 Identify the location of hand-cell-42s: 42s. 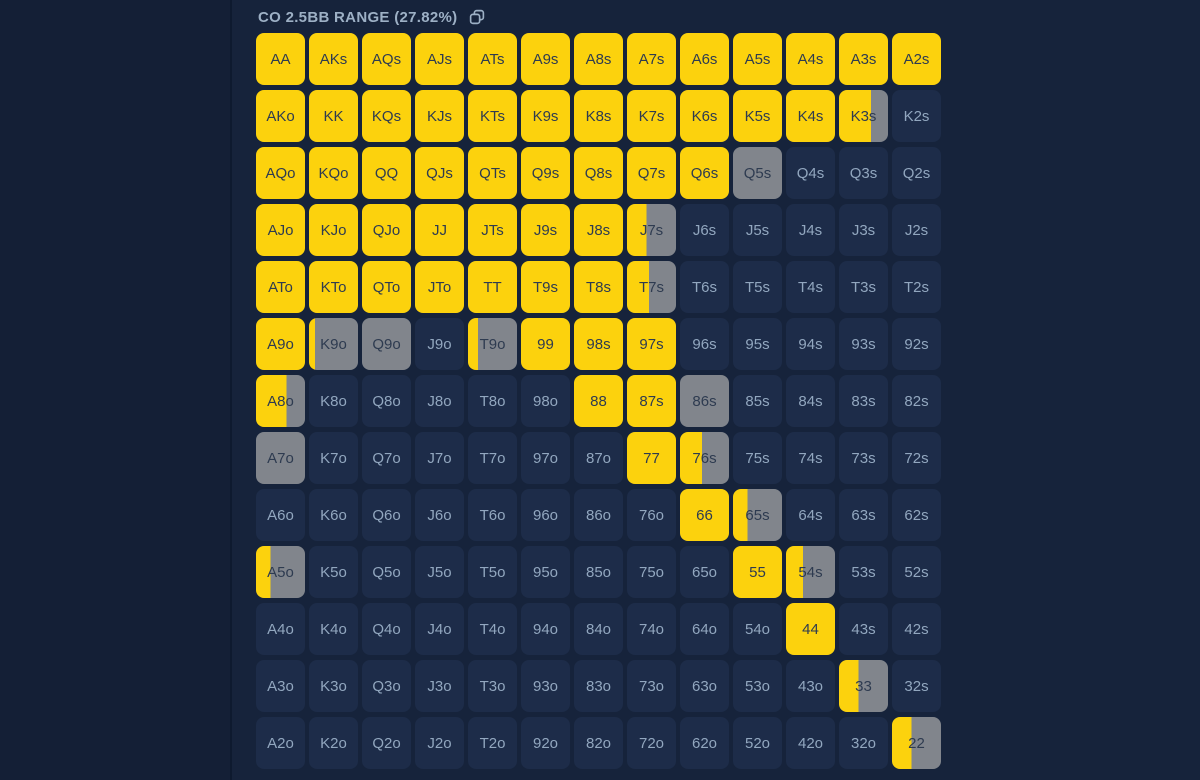
(916, 629).